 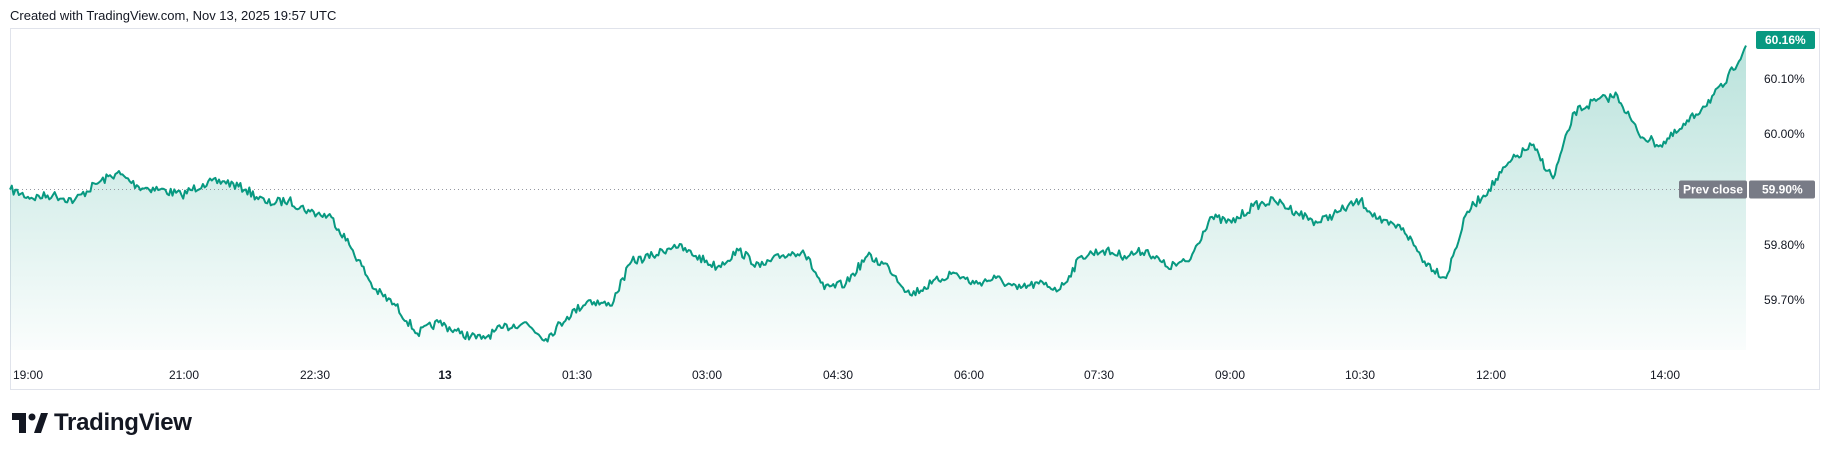 I want to click on prev-close-value-badge, so click(x=1782, y=189).